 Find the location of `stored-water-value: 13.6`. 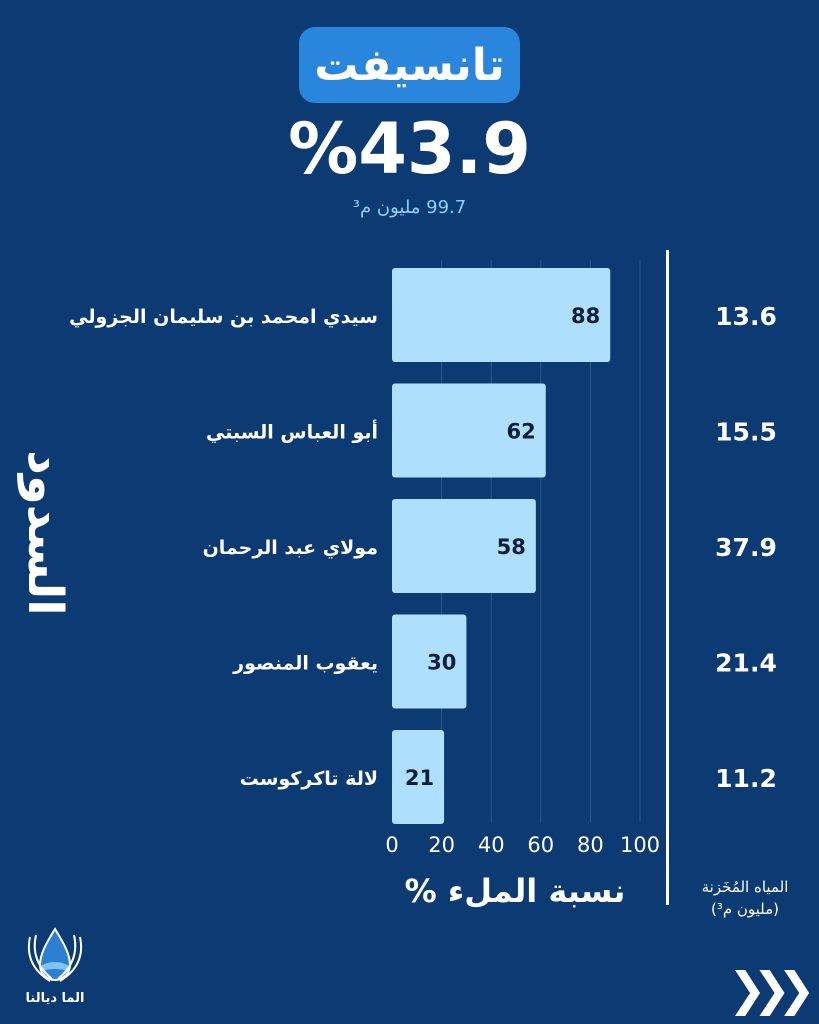

stored-water-value: 13.6 is located at coordinates (746, 316).